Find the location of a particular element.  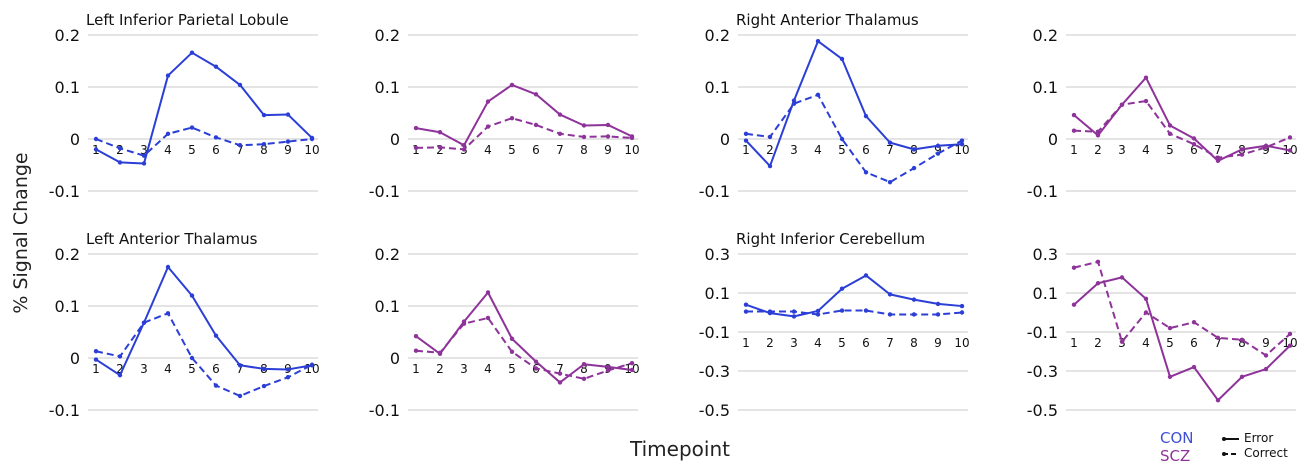

legend: CON SCZ Error Correct is located at coordinates (1235, 447).